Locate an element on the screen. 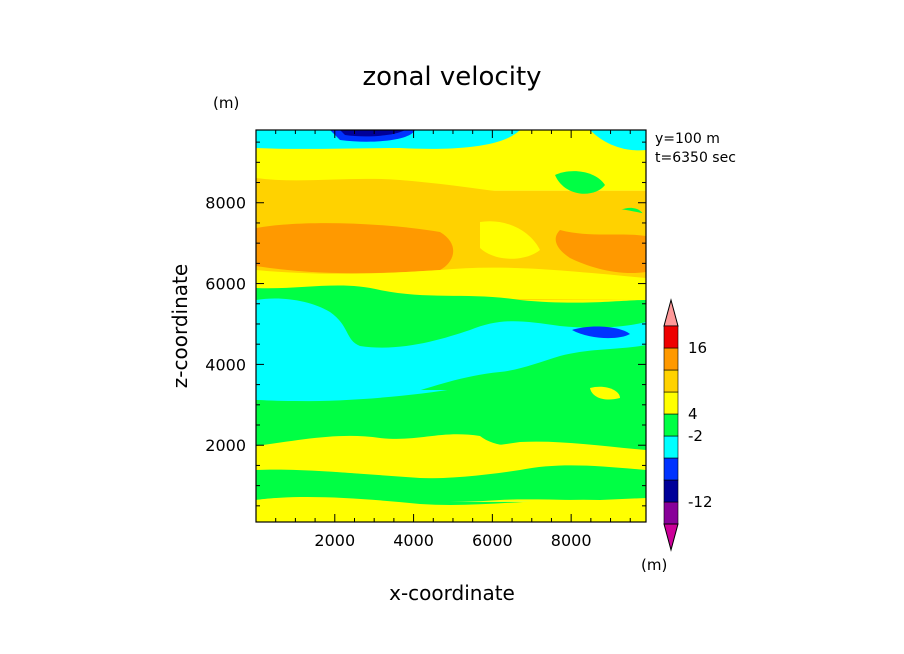 Image resolution: width=904 pixels, height=654 pixels. contour-green-top-right is located at coordinates (580, 182).